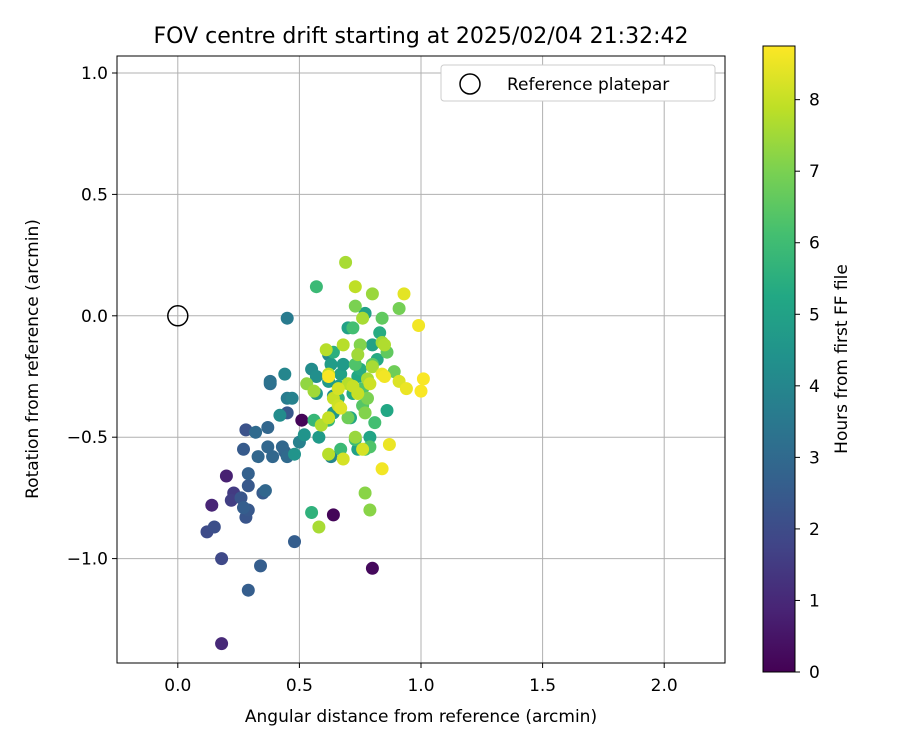 This screenshot has height=750, width=900. I want to click on colorbar-tick-label: 1, so click(814, 601).